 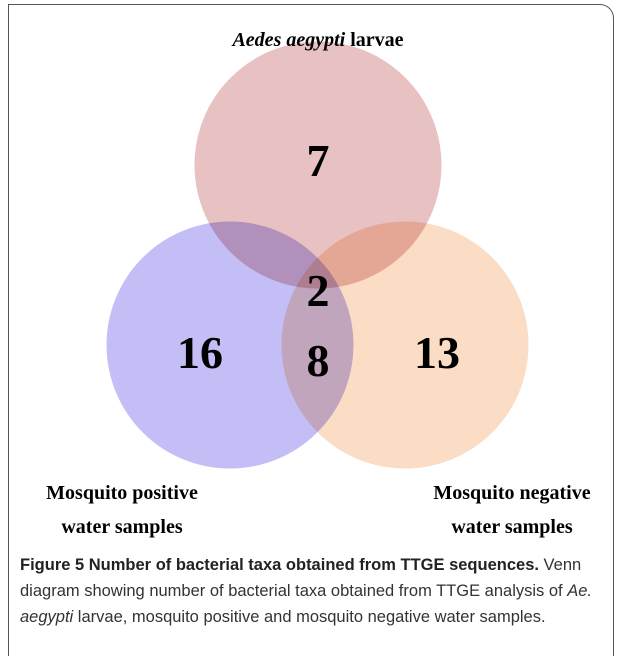 What do you see at coordinates (200, 352) in the screenshot?
I see `region-count: 16` at bounding box center [200, 352].